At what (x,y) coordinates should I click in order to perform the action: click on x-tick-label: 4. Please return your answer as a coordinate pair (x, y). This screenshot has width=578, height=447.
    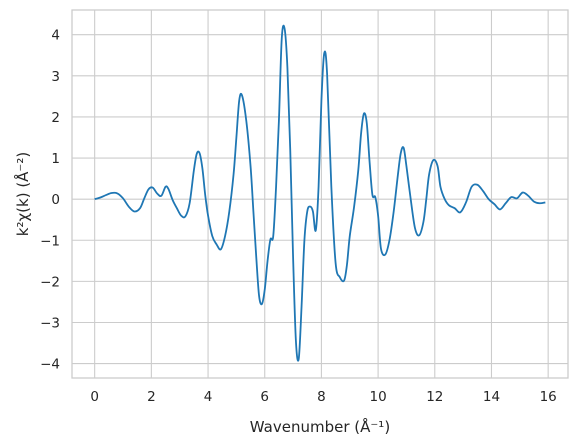
    Looking at the image, I should click on (208, 397).